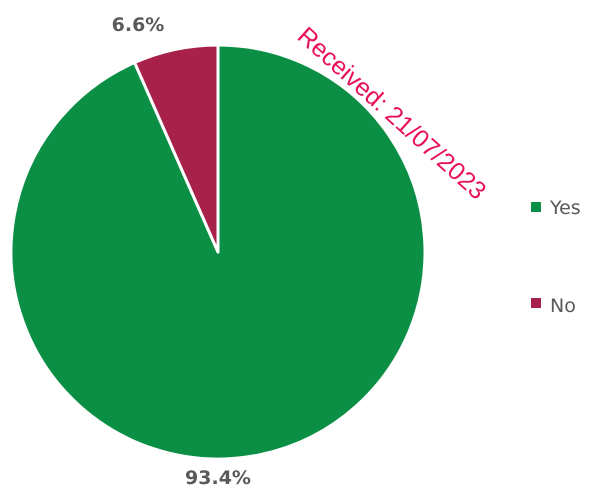 The height and width of the screenshot is (500, 613). What do you see at coordinates (536, 207) in the screenshot?
I see `legend-swatch-yes` at bounding box center [536, 207].